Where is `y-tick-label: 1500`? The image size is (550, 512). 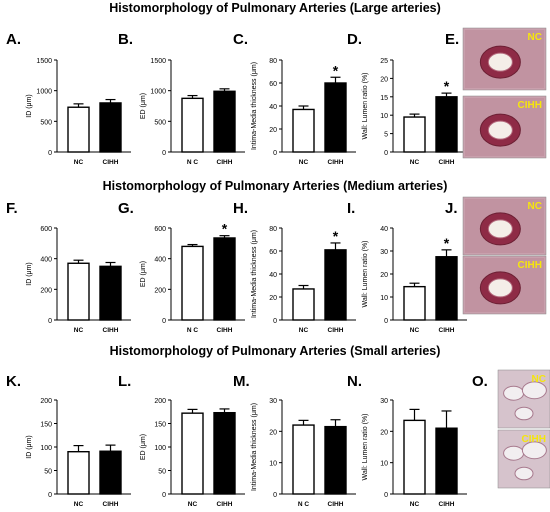
y-tick-label: 1500 is located at coordinates (158, 61).